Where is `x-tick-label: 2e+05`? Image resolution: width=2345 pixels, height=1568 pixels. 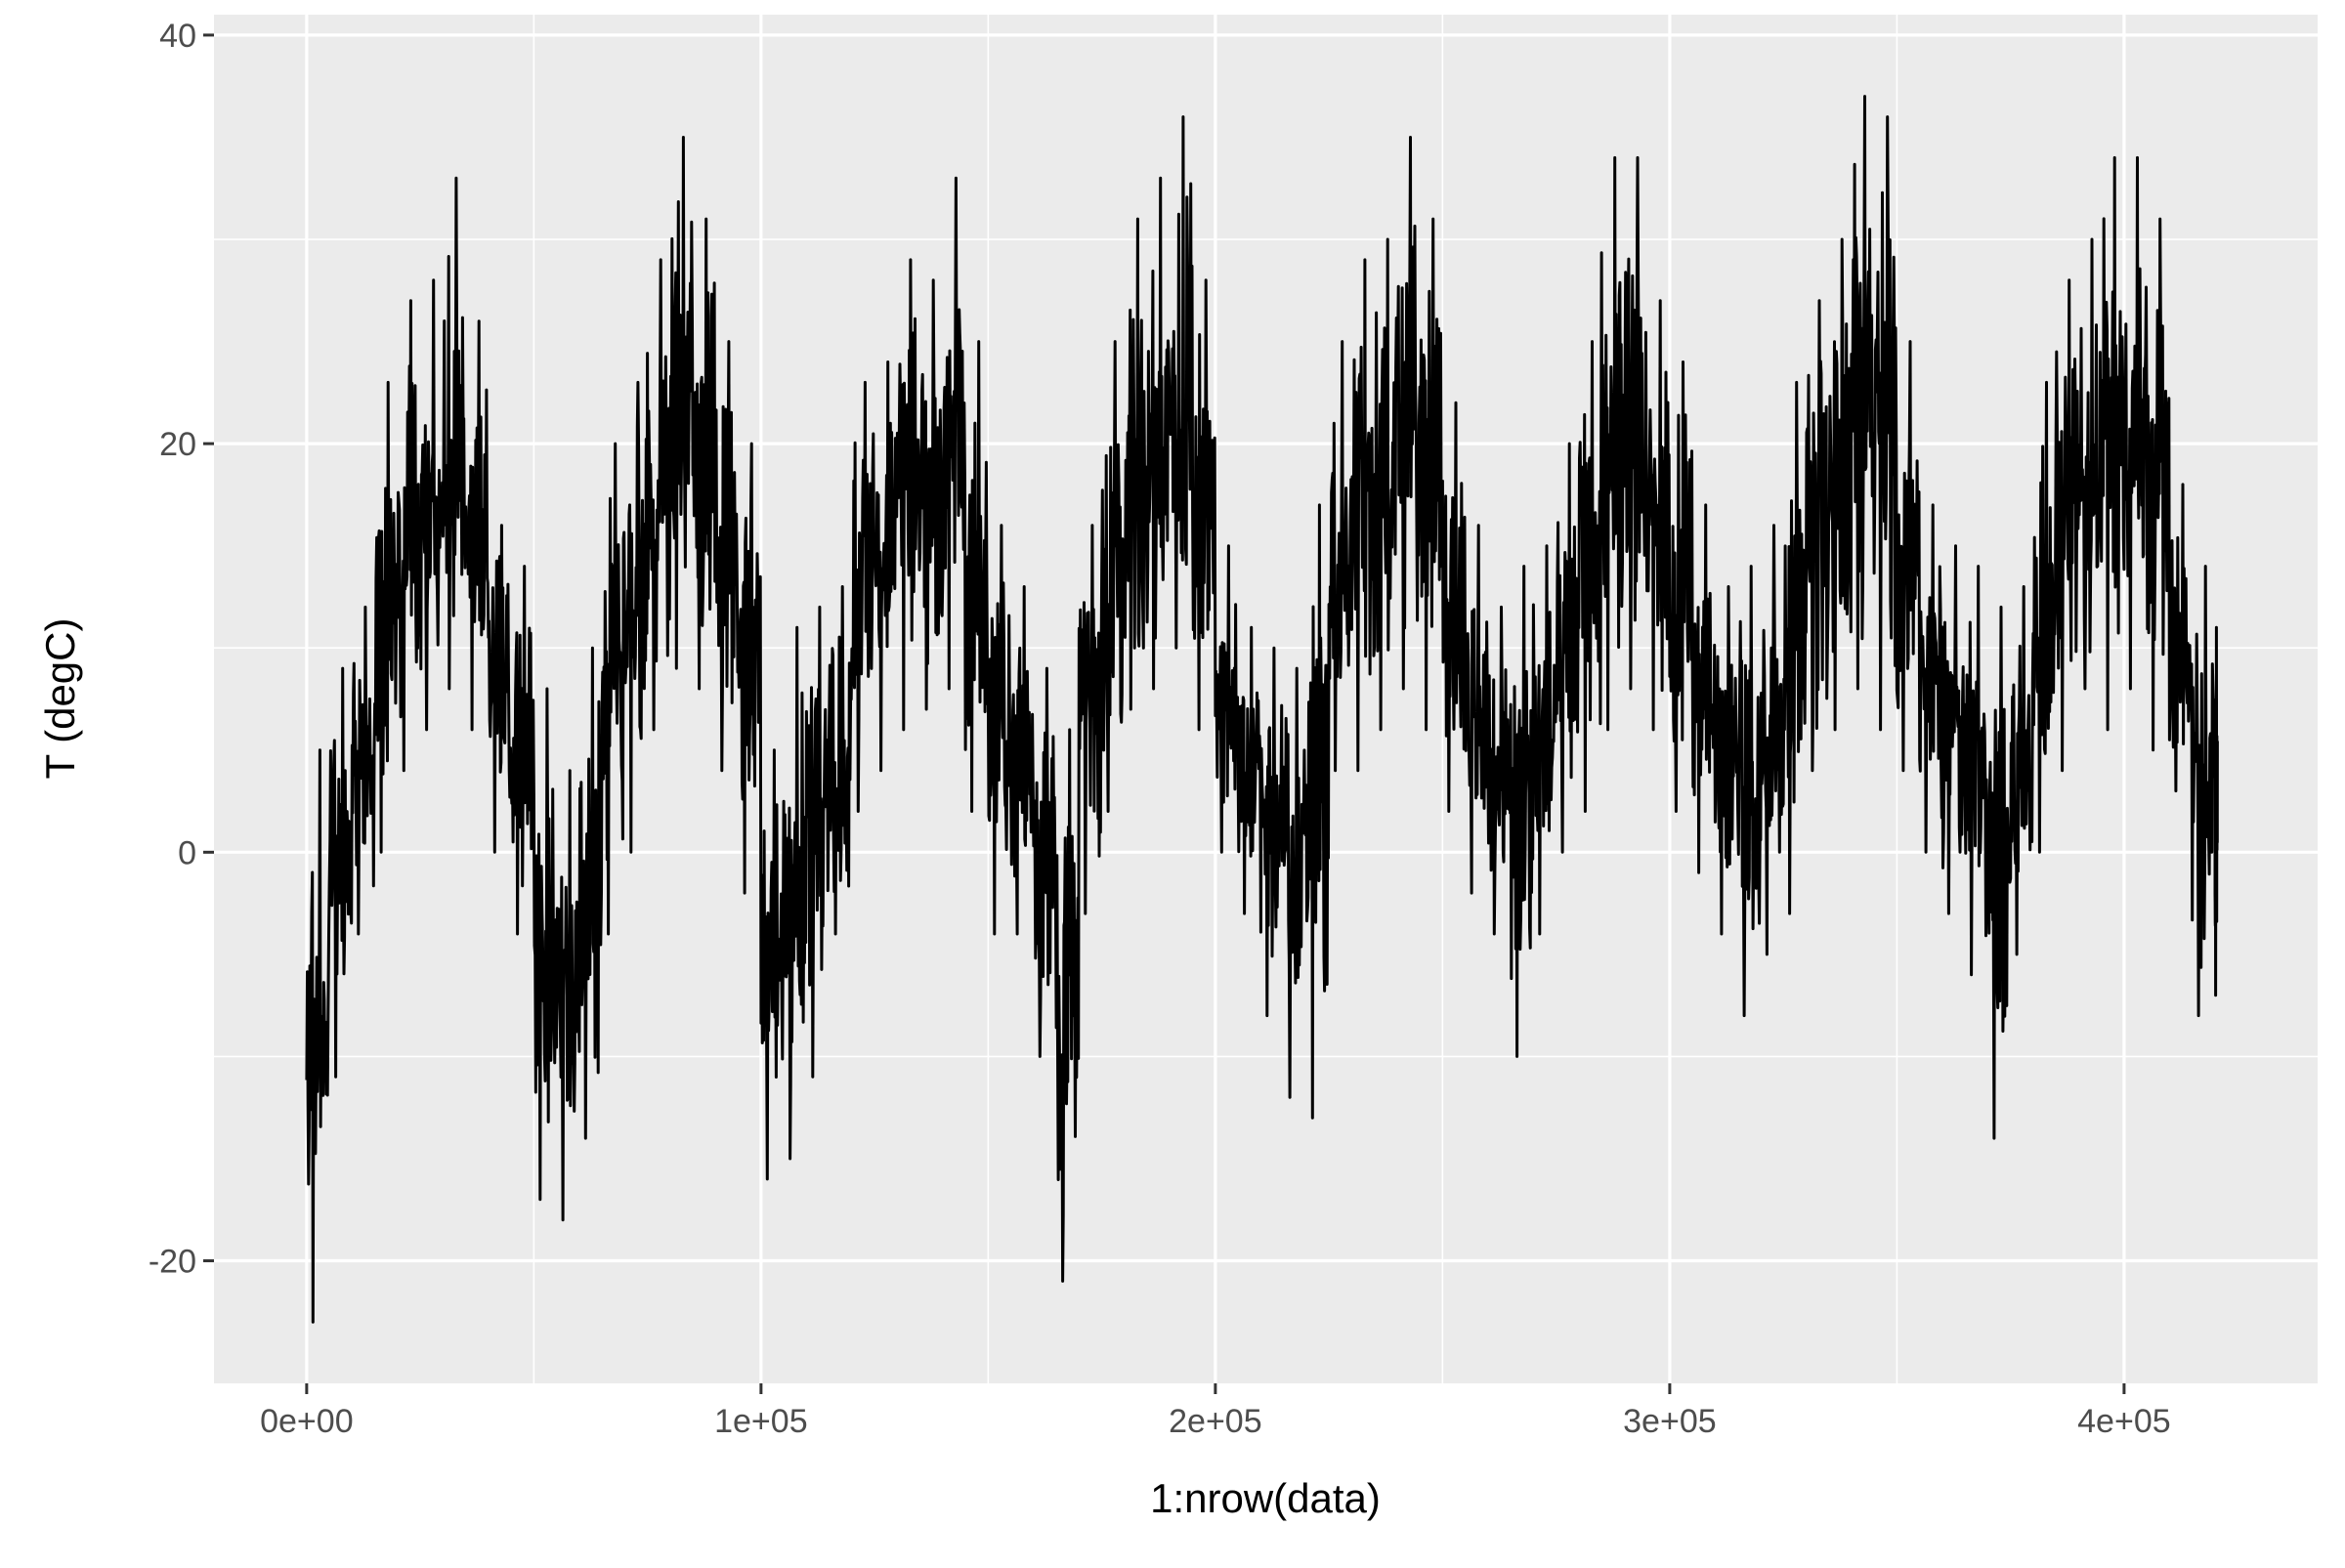 x-tick-label: 2e+05 is located at coordinates (1215, 1421).